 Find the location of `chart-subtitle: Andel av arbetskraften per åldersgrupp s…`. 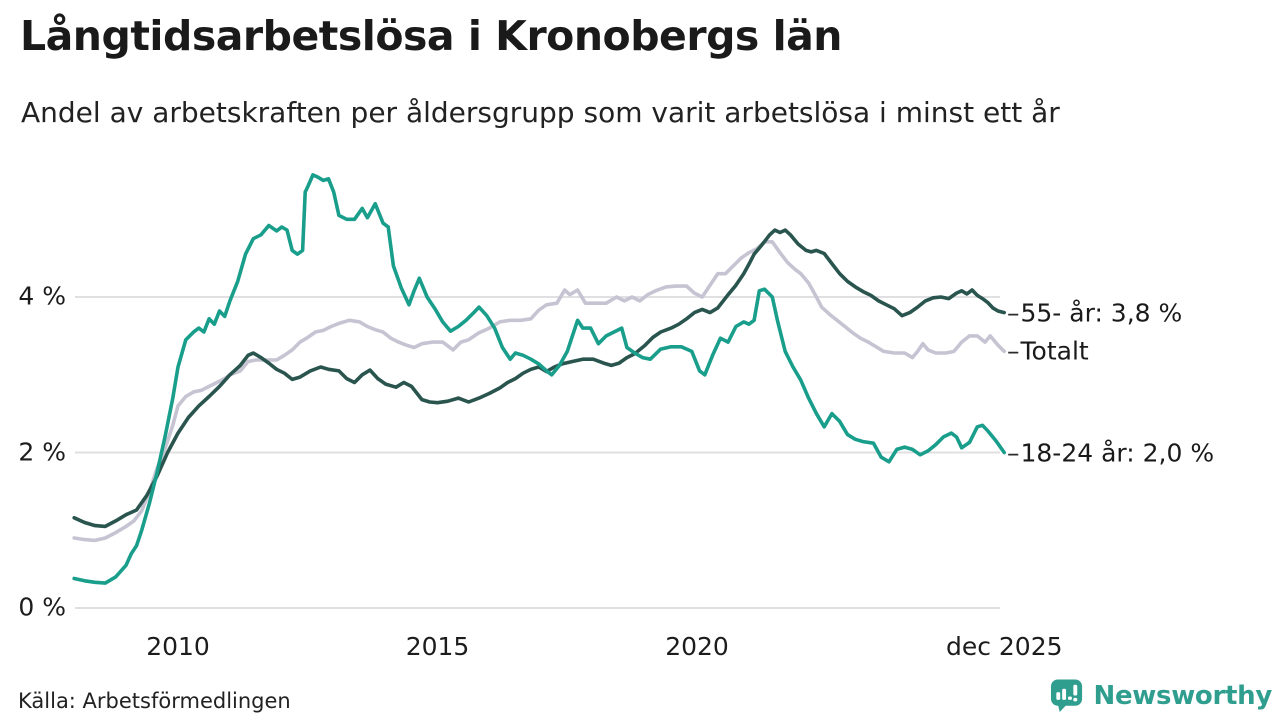

chart-subtitle: Andel av arbetskraften per åldersgrupp s… is located at coordinates (540, 112).